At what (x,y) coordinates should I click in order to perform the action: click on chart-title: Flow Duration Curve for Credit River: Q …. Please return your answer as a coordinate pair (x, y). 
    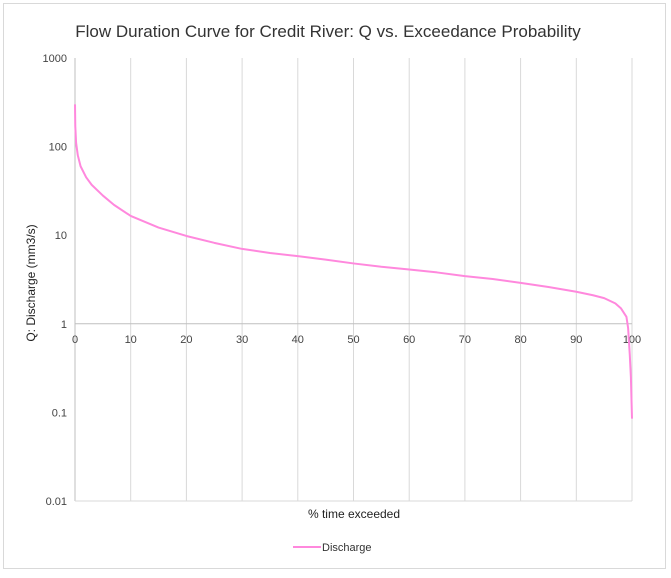
    Looking at the image, I should click on (328, 31).